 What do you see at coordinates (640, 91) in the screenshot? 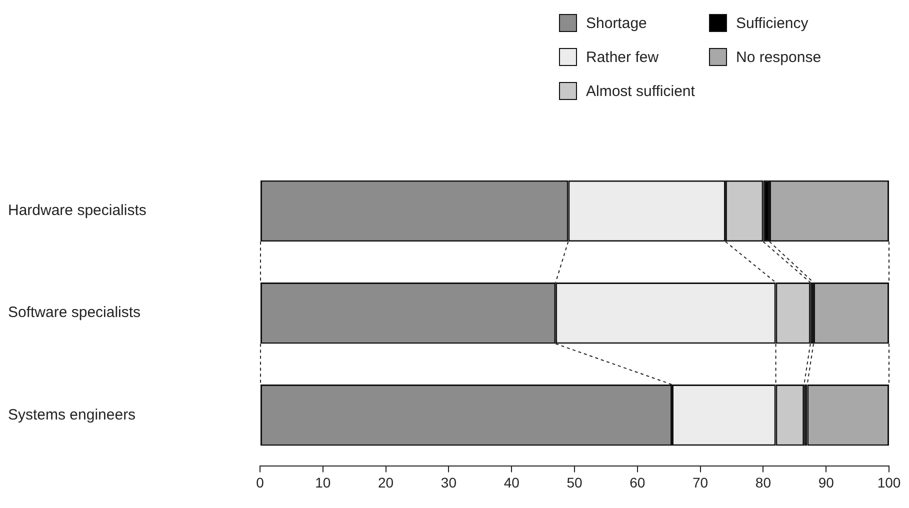
I see `legend-label: Almost sufficient` at bounding box center [640, 91].